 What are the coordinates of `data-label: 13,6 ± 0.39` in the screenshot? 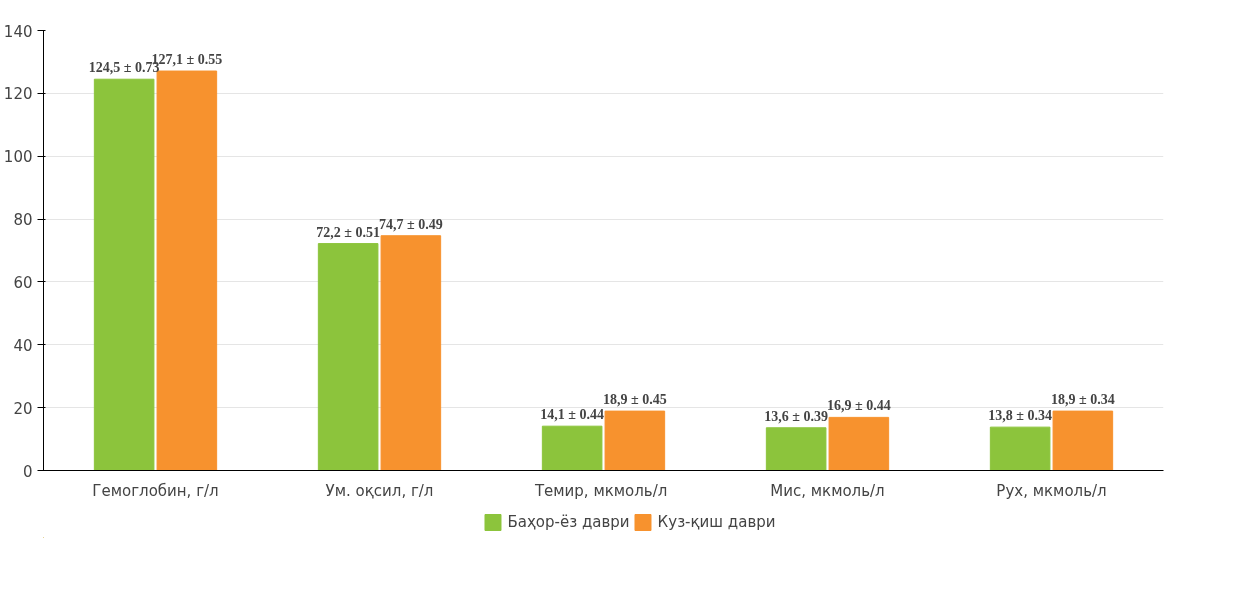 It's located at (796, 416).